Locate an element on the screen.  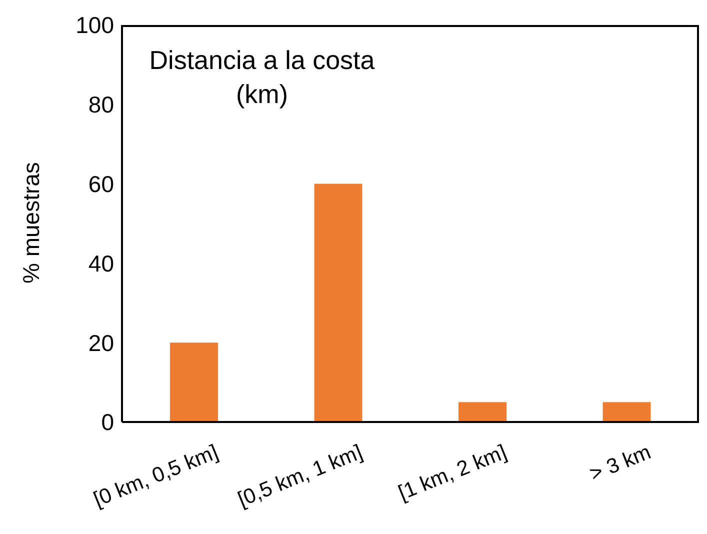
y-tick-label: 80 is located at coordinates (101, 105).